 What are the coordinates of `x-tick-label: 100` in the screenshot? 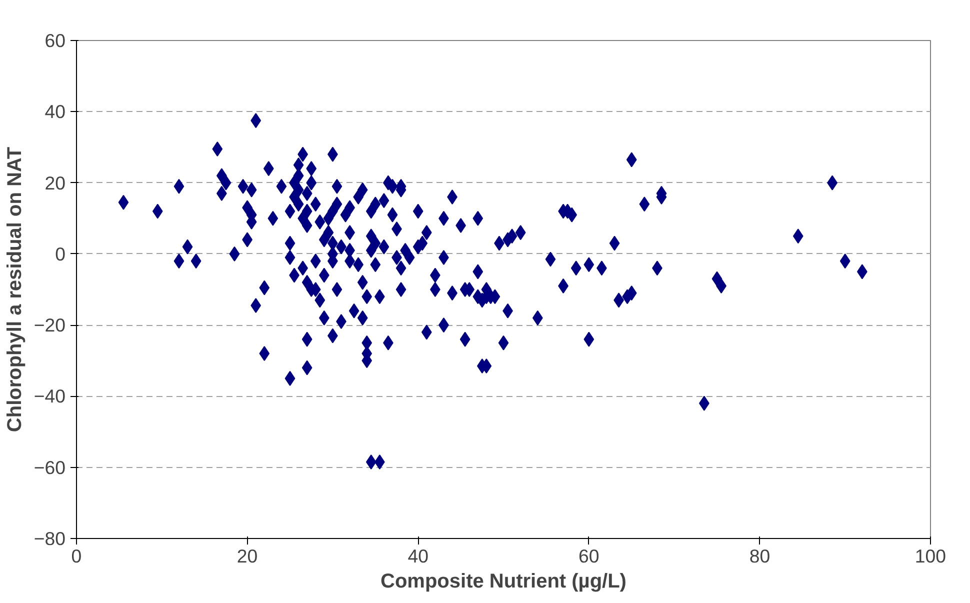 It's located at (930, 556).